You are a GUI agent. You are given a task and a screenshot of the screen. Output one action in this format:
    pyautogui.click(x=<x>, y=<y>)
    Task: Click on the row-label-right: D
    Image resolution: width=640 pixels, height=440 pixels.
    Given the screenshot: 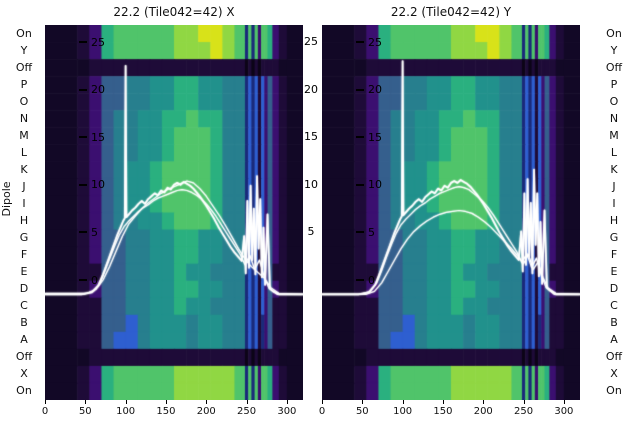 What is the action you would take?
    pyautogui.click(x=614, y=289)
    